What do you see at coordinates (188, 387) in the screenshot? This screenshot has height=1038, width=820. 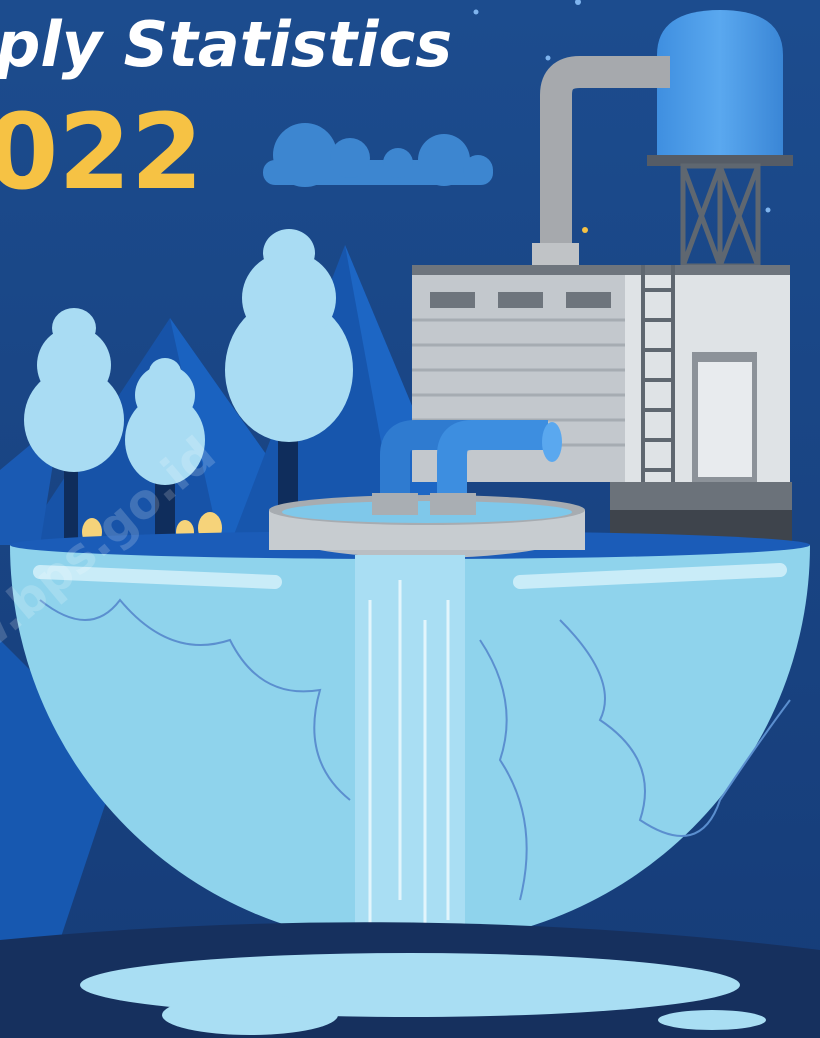 I see `trees` at bounding box center [188, 387].